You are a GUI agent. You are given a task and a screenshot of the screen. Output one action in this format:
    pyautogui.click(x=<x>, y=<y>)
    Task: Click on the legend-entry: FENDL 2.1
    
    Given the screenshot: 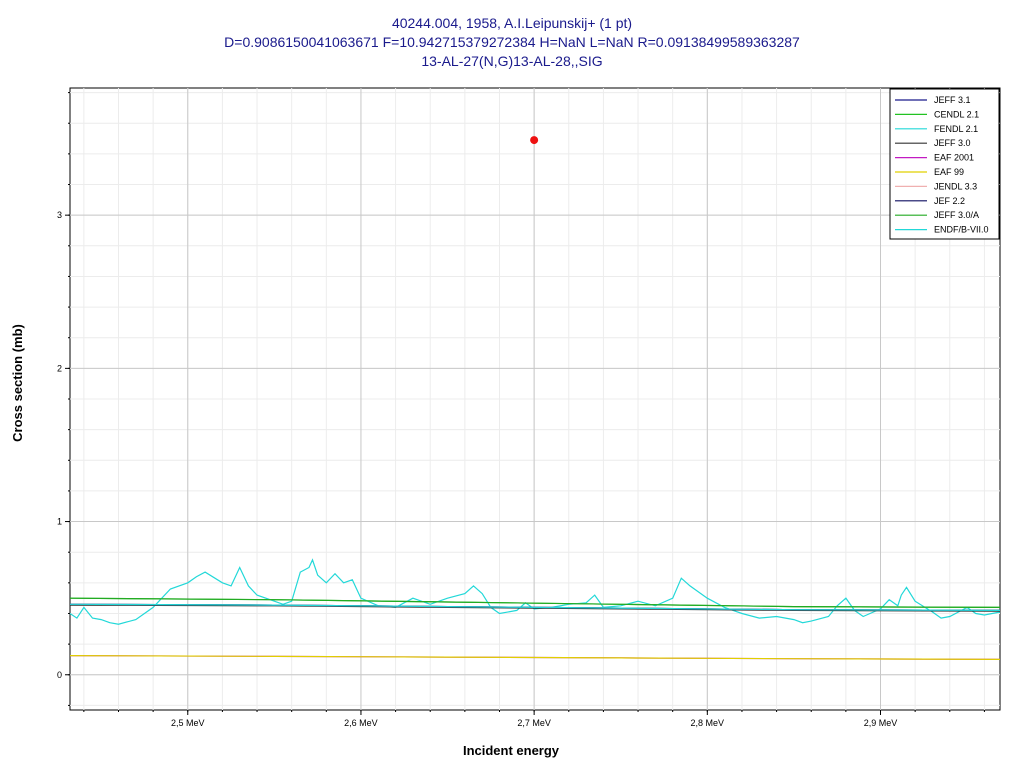 What is the action you would take?
    pyautogui.click(x=956, y=129)
    